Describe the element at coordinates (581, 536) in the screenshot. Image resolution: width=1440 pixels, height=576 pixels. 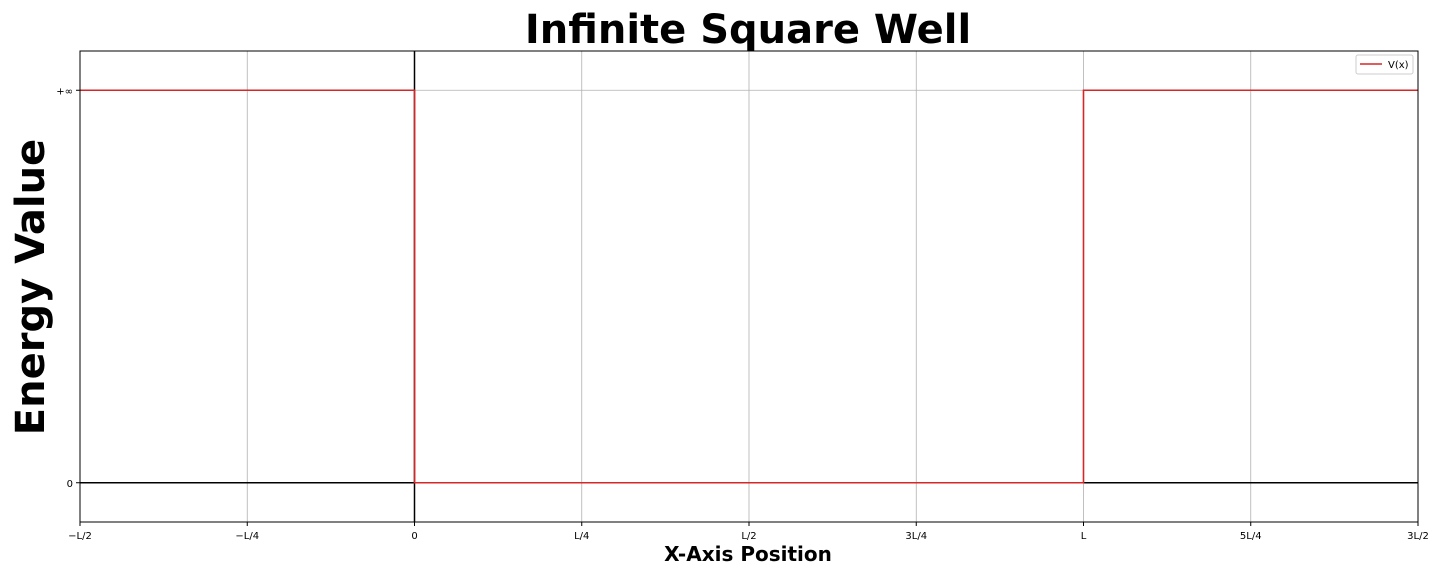
I see `x-tick-label: L/4` at that location.